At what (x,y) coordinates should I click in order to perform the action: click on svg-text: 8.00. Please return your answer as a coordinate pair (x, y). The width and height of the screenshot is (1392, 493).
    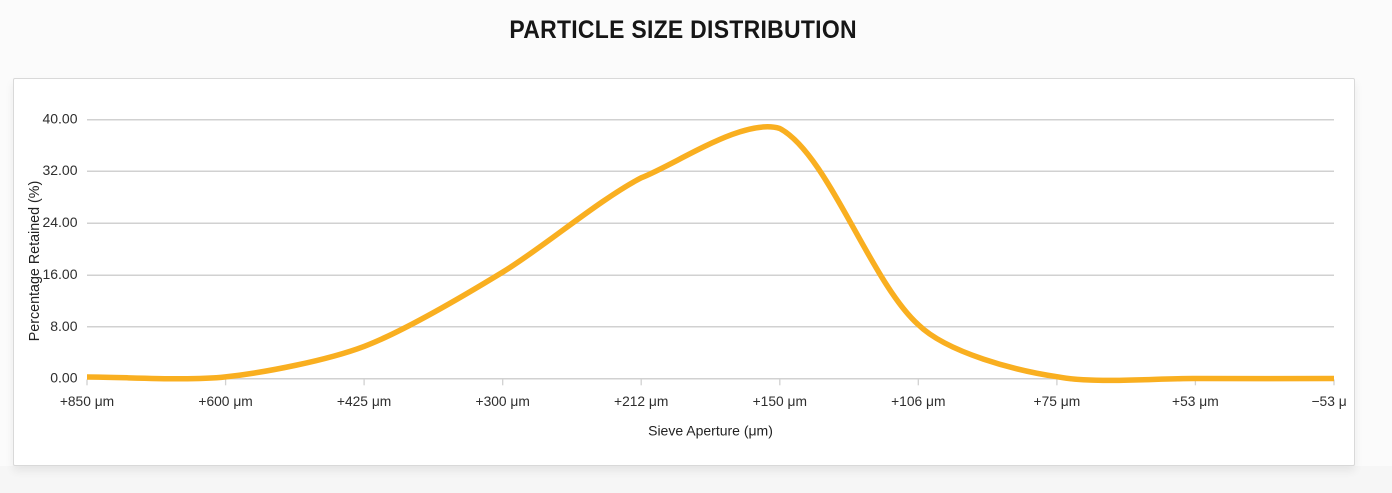
    Looking at the image, I should click on (63, 326).